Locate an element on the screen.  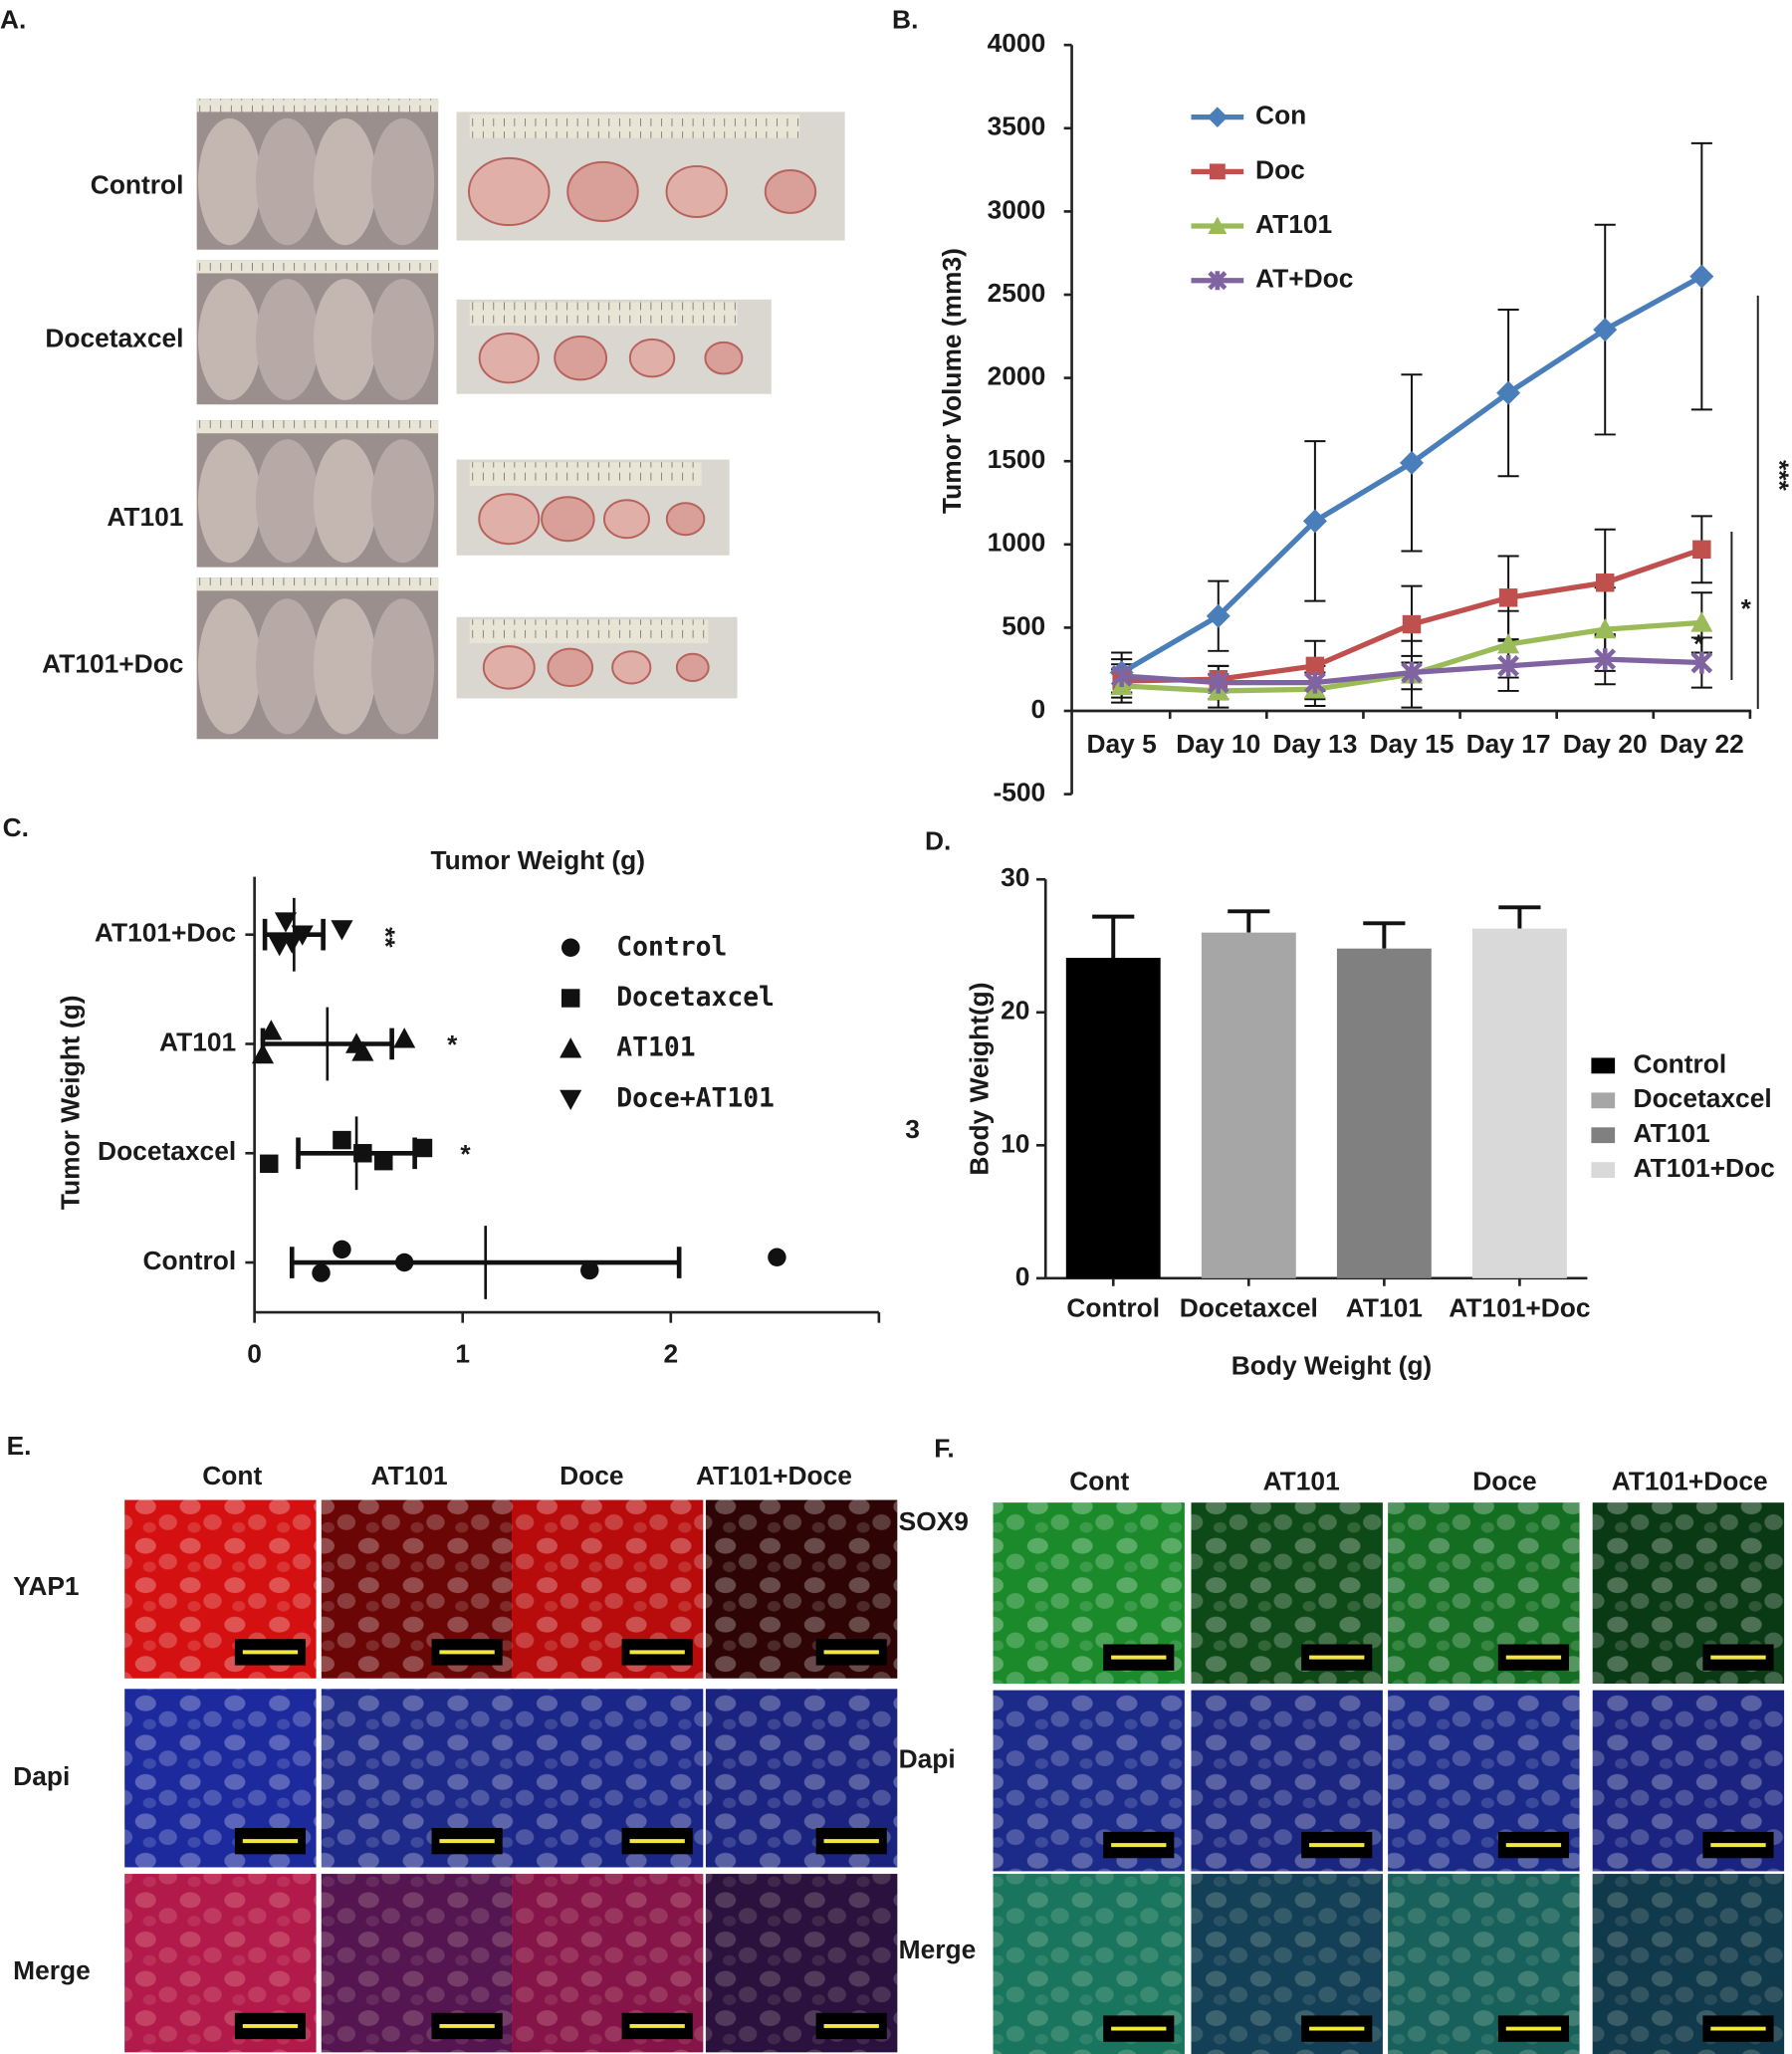
x-tick-label: Day 5 is located at coordinates (1121, 744).